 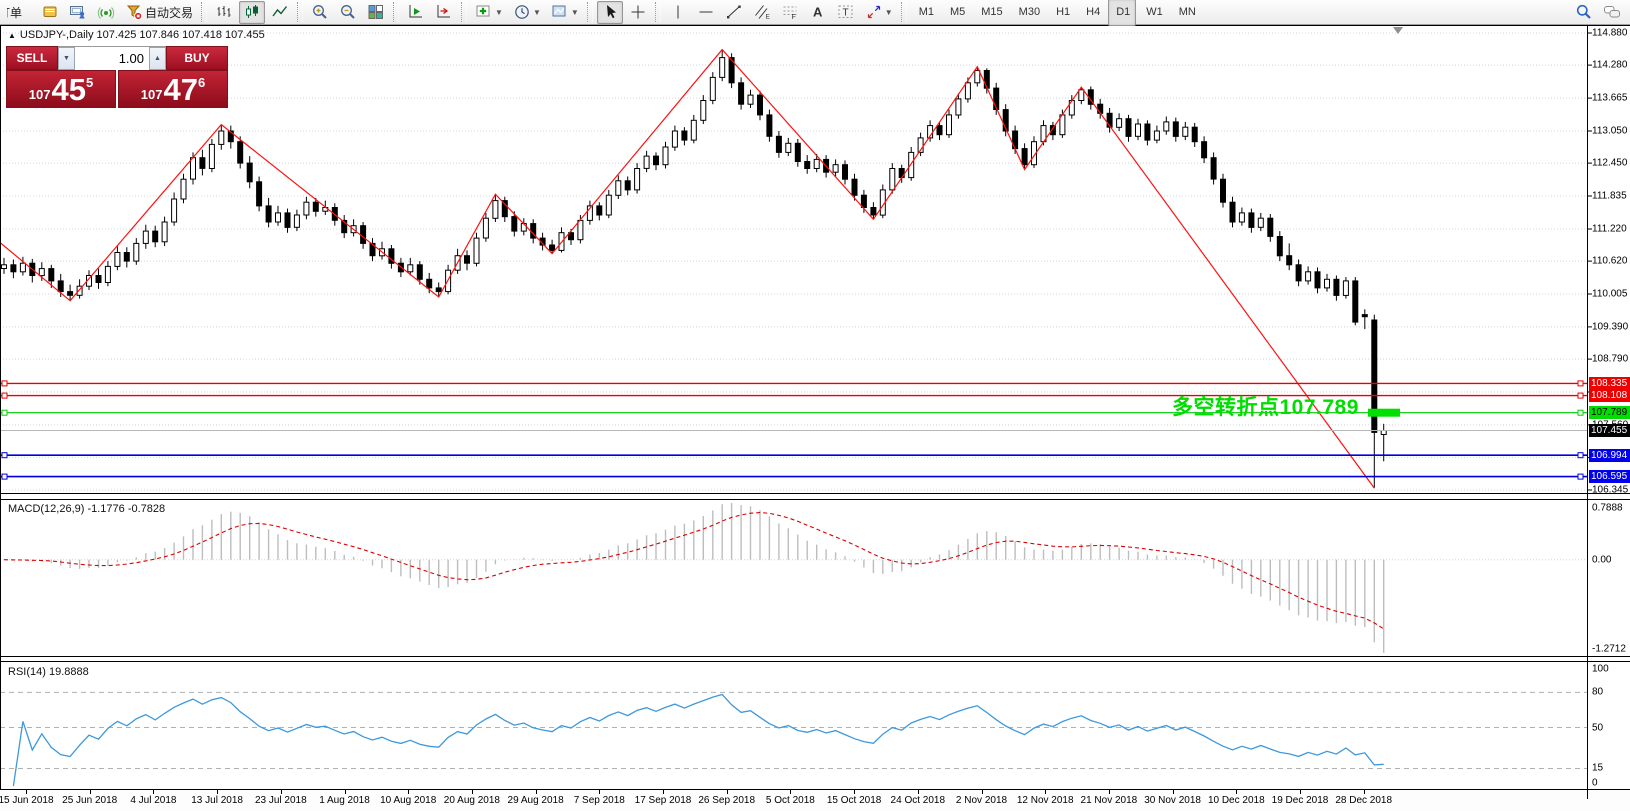 What do you see at coordinates (793, 430) in the screenshot?
I see `horizontal-lines` at bounding box center [793, 430].